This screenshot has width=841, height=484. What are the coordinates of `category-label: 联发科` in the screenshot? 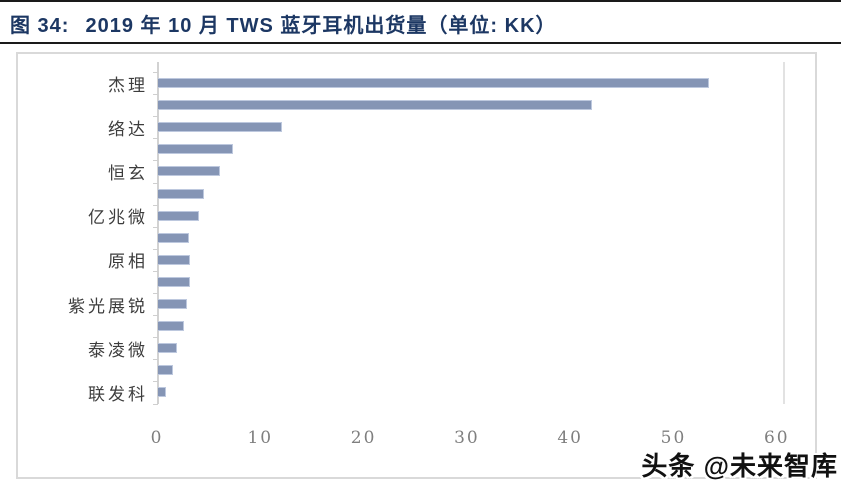 It's located at (118, 394).